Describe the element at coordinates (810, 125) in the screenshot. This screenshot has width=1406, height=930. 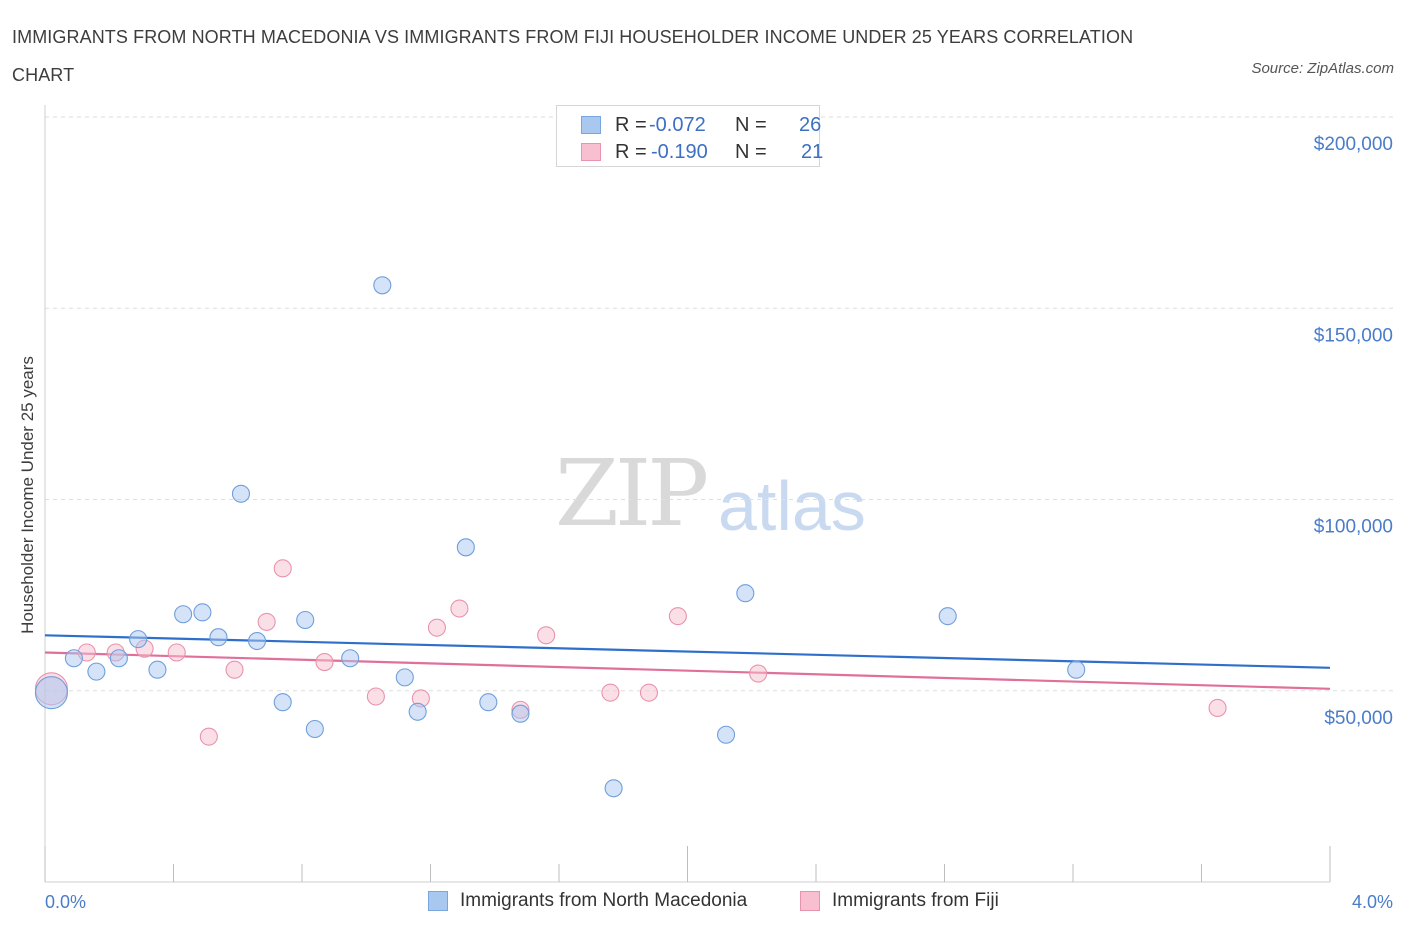
I see `n-value: 26` at that location.